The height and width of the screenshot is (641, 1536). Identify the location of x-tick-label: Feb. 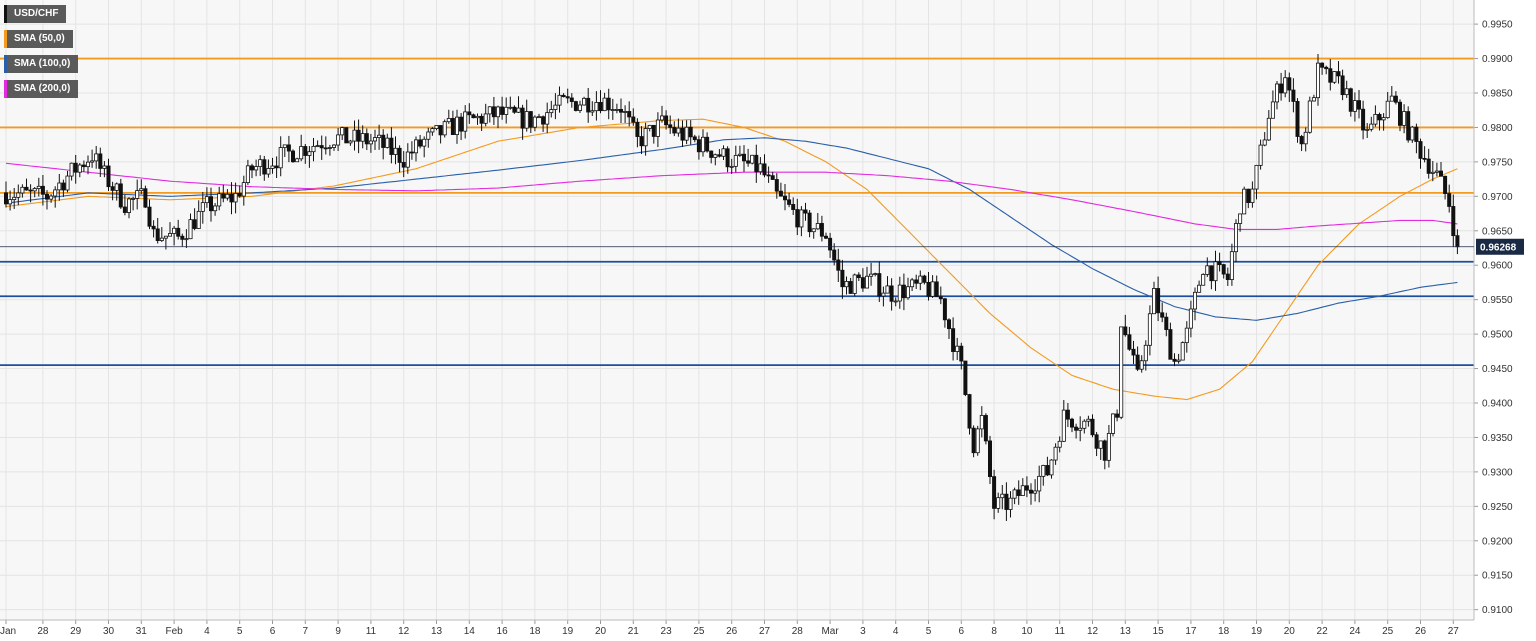
(174, 631).